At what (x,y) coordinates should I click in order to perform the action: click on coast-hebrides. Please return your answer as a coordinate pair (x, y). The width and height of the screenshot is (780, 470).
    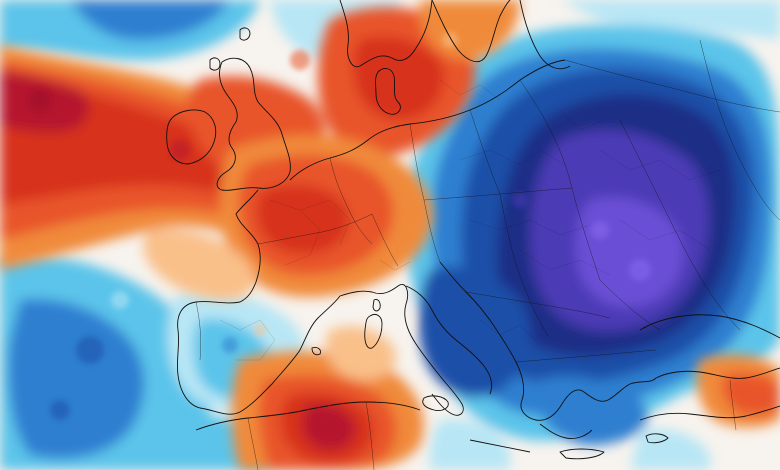
    Looking at the image, I should click on (215, 64).